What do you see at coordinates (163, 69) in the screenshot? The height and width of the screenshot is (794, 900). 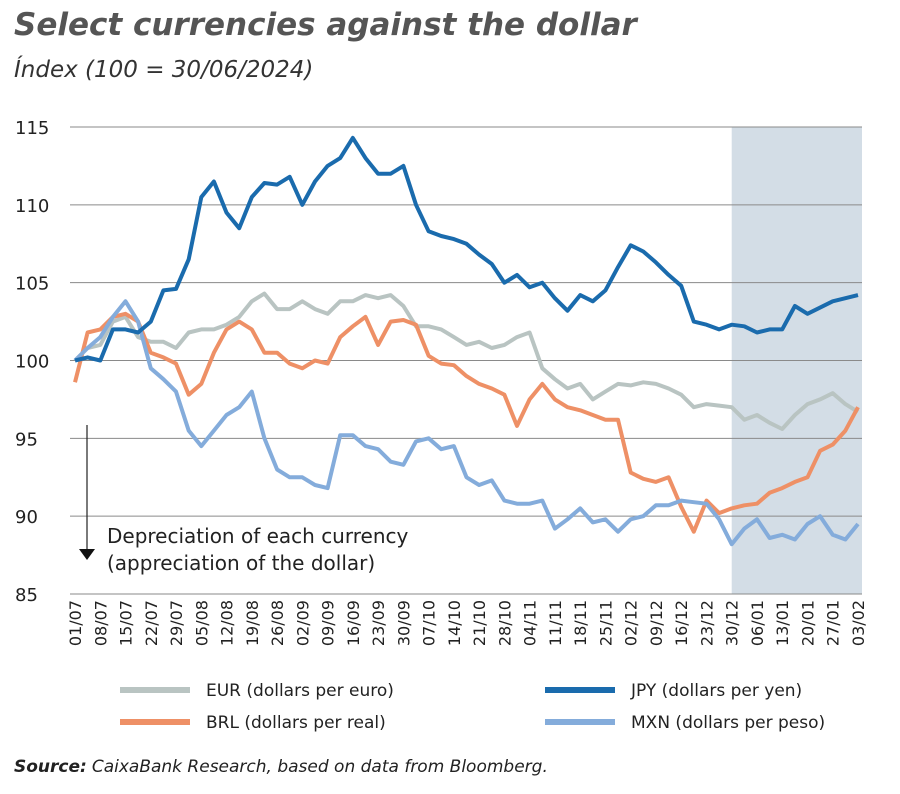 I see `chart-subtitle: Índex (100 = 30/06/2024)` at bounding box center [163, 69].